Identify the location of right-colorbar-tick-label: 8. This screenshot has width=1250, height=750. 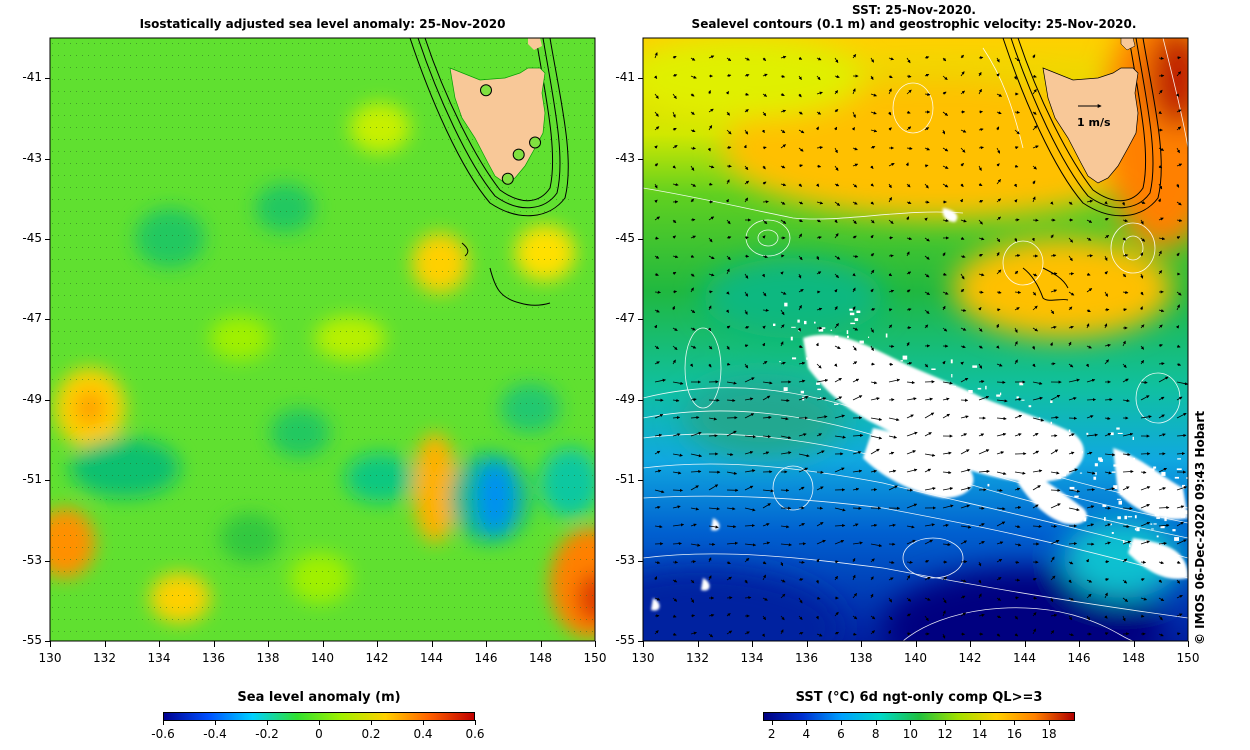
(875, 734).